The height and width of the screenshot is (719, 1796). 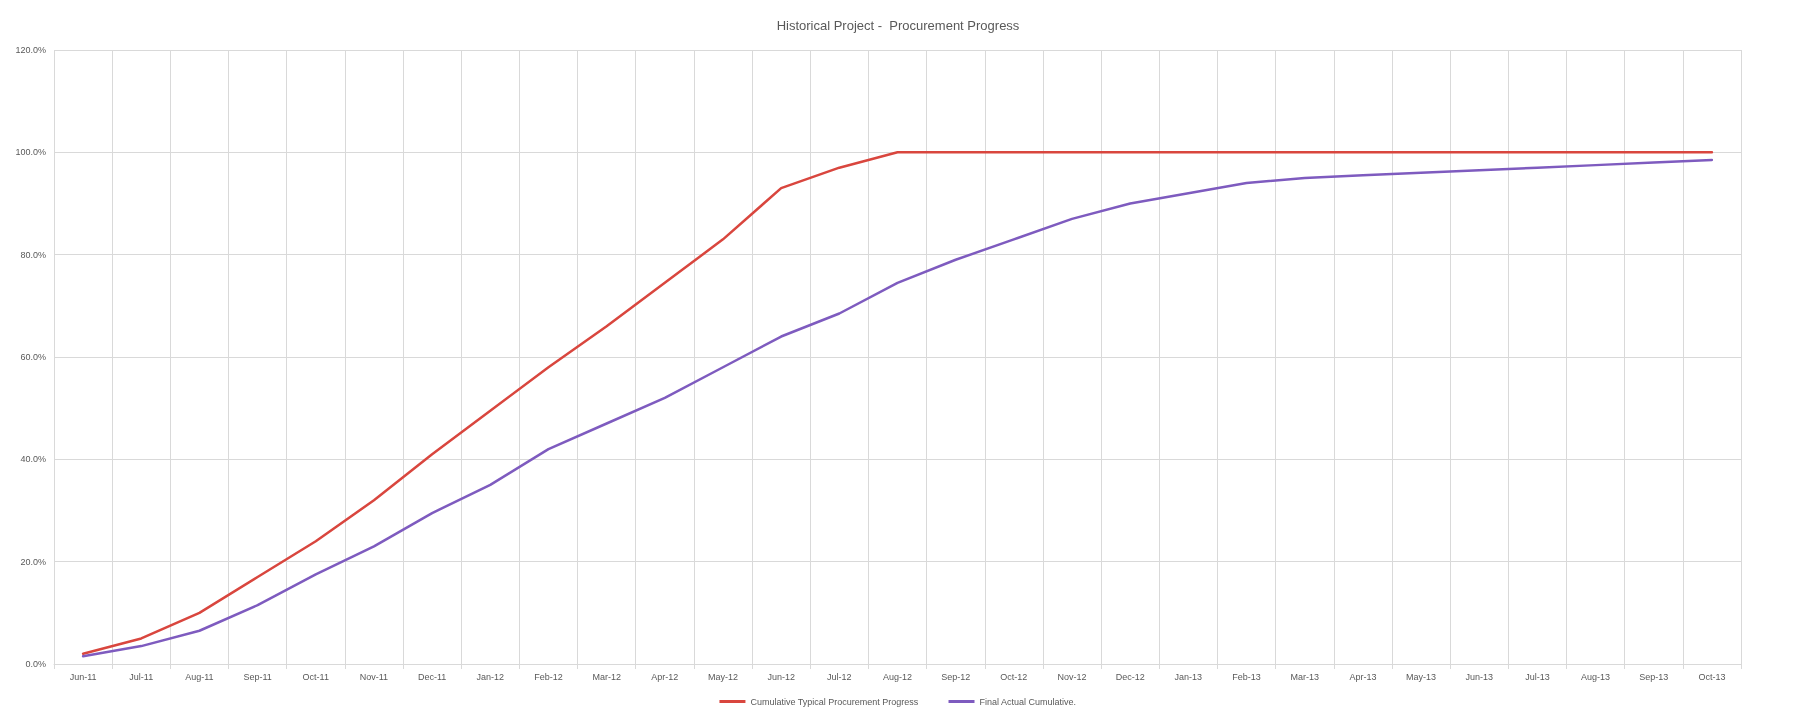 What do you see at coordinates (35, 664) in the screenshot?
I see `y-tick-label: 0.0%` at bounding box center [35, 664].